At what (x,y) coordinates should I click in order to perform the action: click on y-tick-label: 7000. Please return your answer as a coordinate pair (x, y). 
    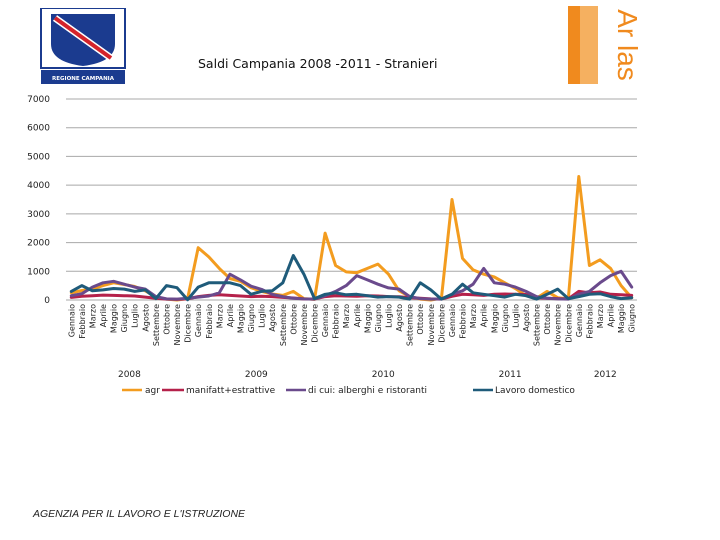
    Looking at the image, I should click on (38, 100).